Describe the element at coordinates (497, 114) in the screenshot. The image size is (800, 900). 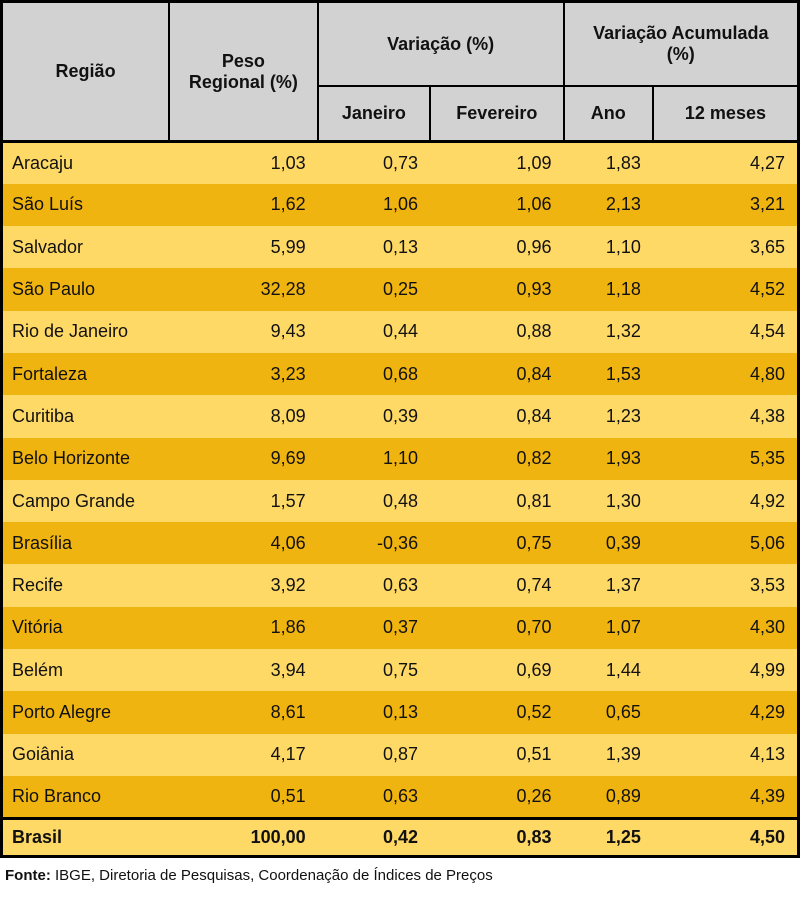
I see `col-header-fevereiro: Fevereiro` at that location.